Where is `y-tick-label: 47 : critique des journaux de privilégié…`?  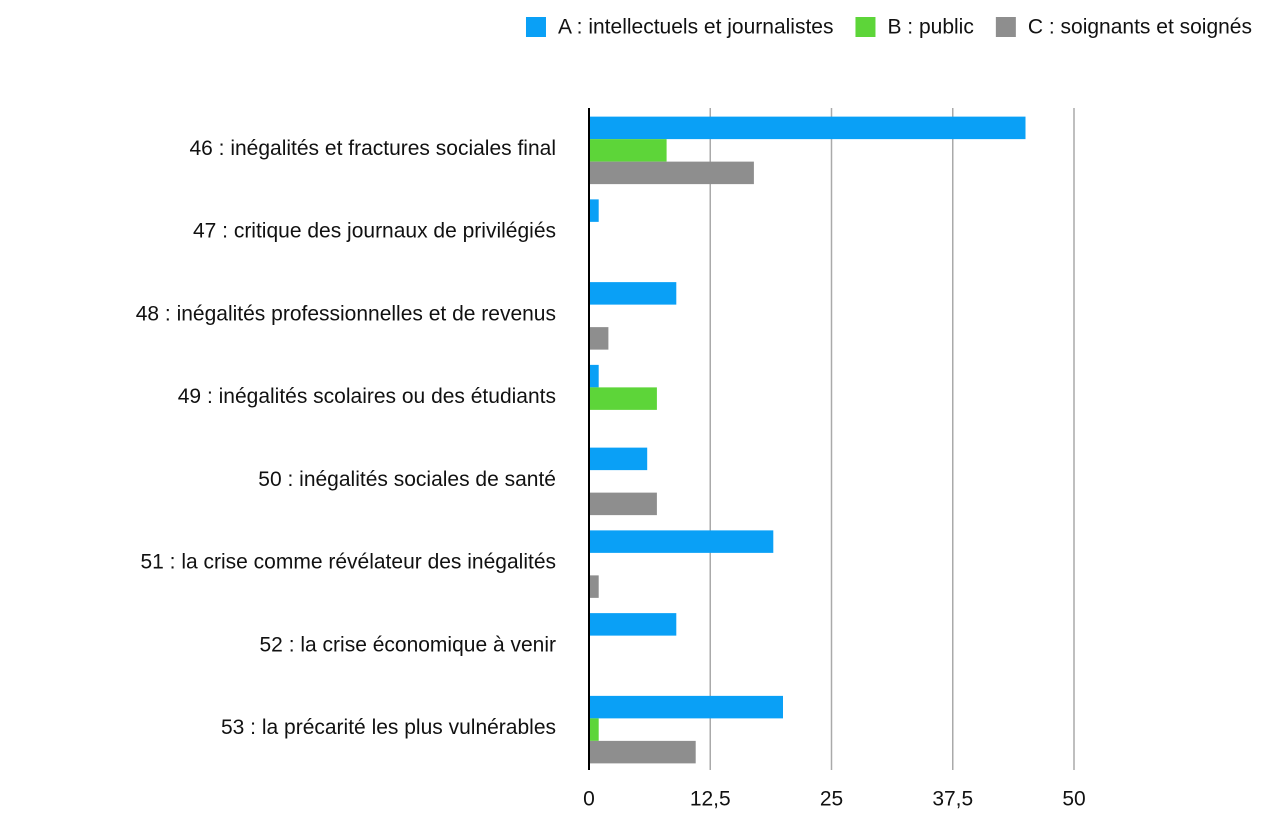
y-tick-label: 47 : critique des journaux de privilégié… is located at coordinates (374, 231).